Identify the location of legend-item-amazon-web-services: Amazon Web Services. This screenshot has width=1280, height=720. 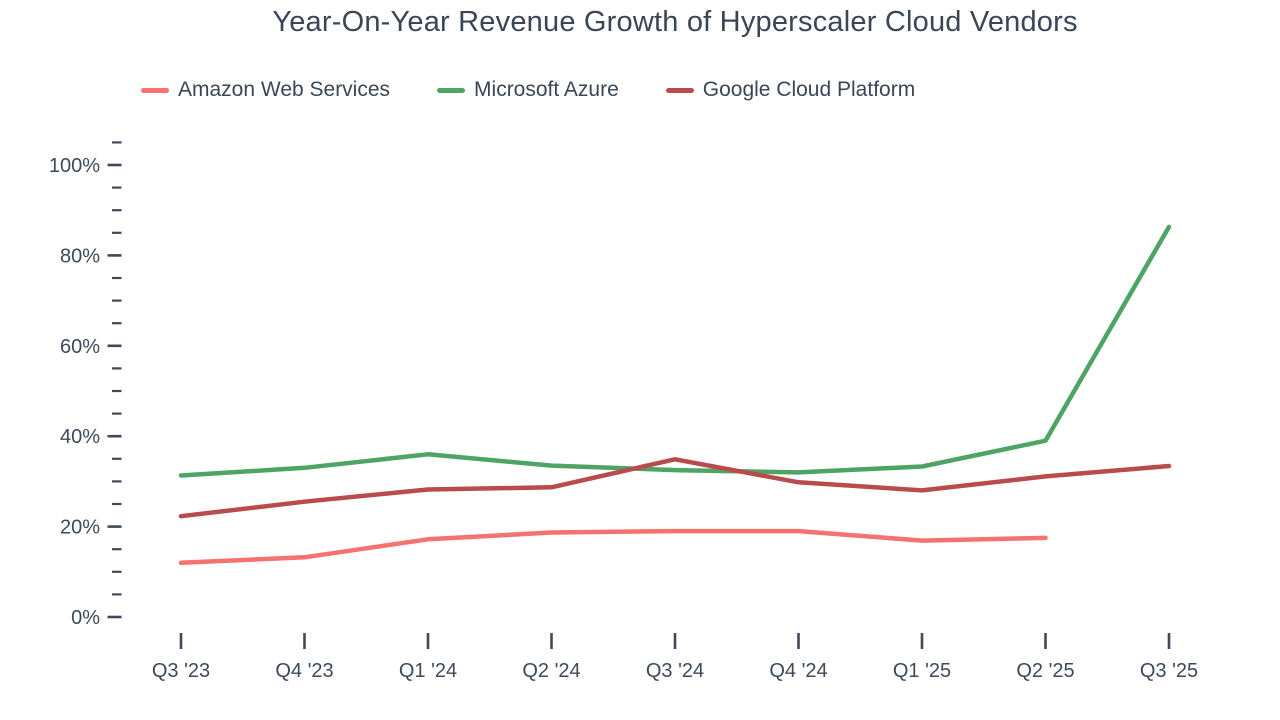
(265, 90).